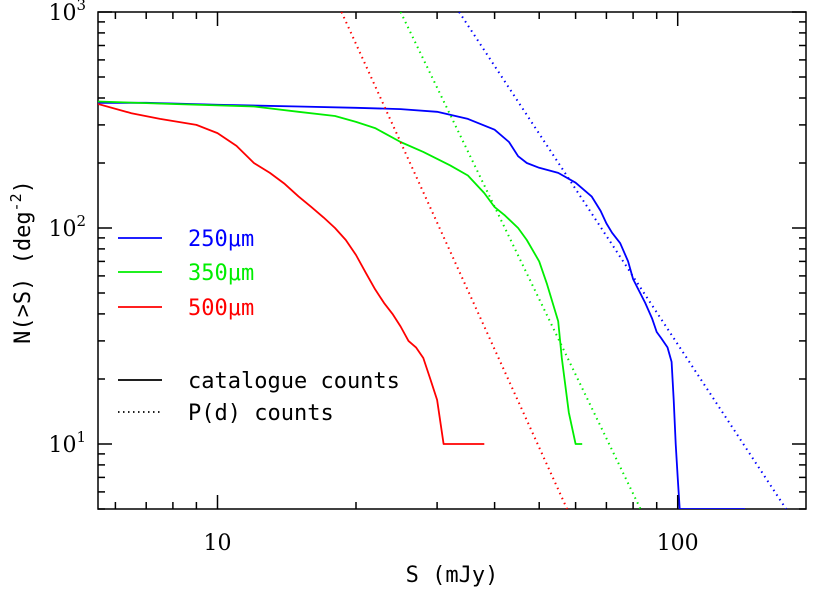  Describe the element at coordinates (294, 381) in the screenshot. I see `legend-style-label-catalogue: catalogue counts` at that location.